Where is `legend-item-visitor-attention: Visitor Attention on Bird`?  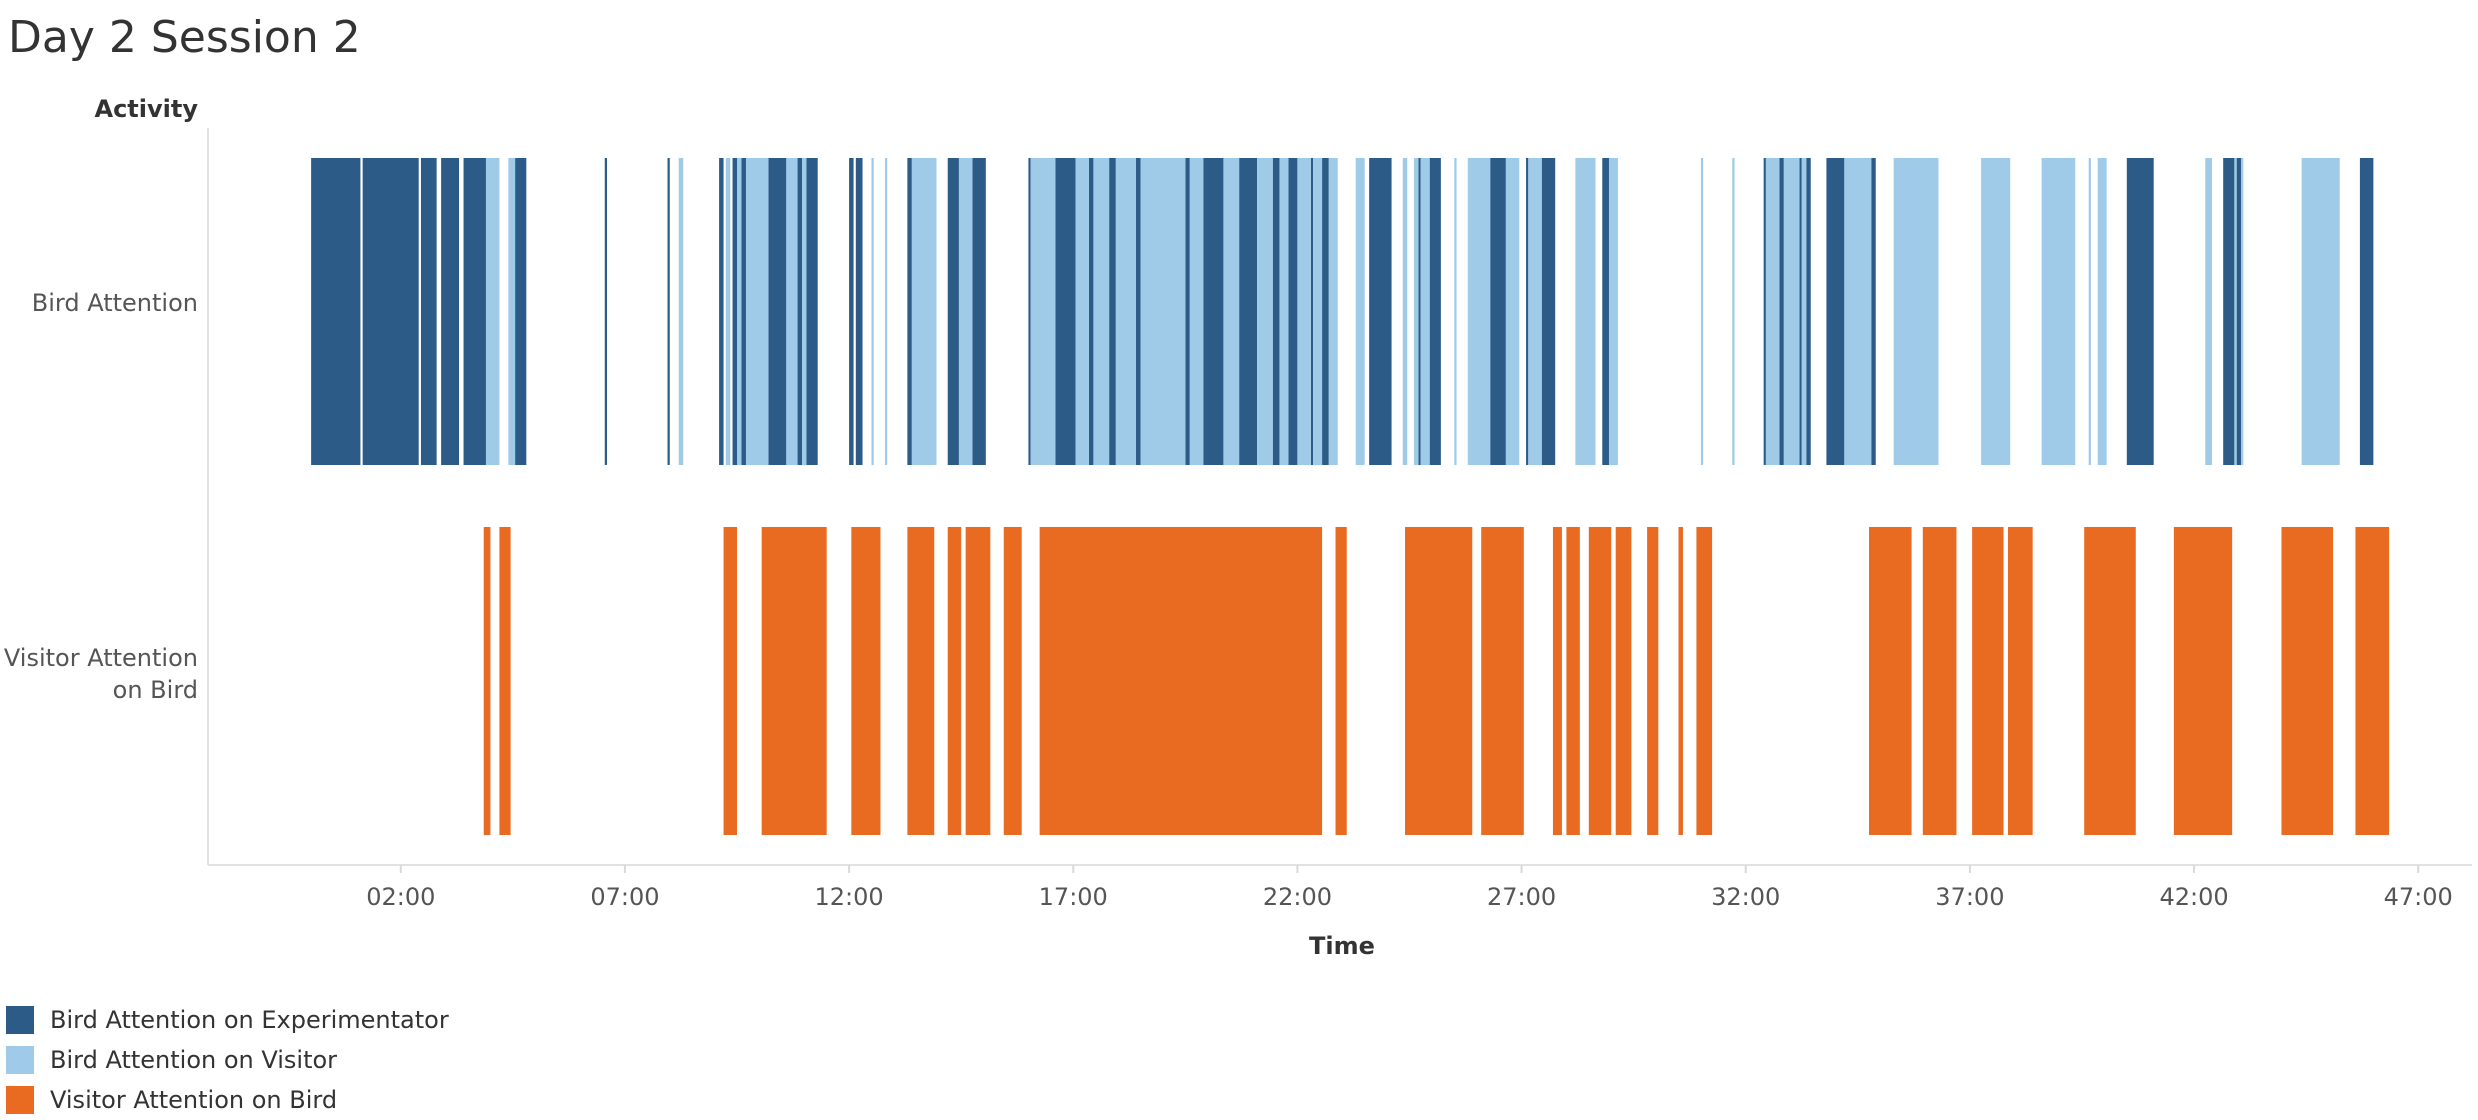 legend-item-visitor-attention: Visitor Attention on Bird is located at coordinates (227, 1100).